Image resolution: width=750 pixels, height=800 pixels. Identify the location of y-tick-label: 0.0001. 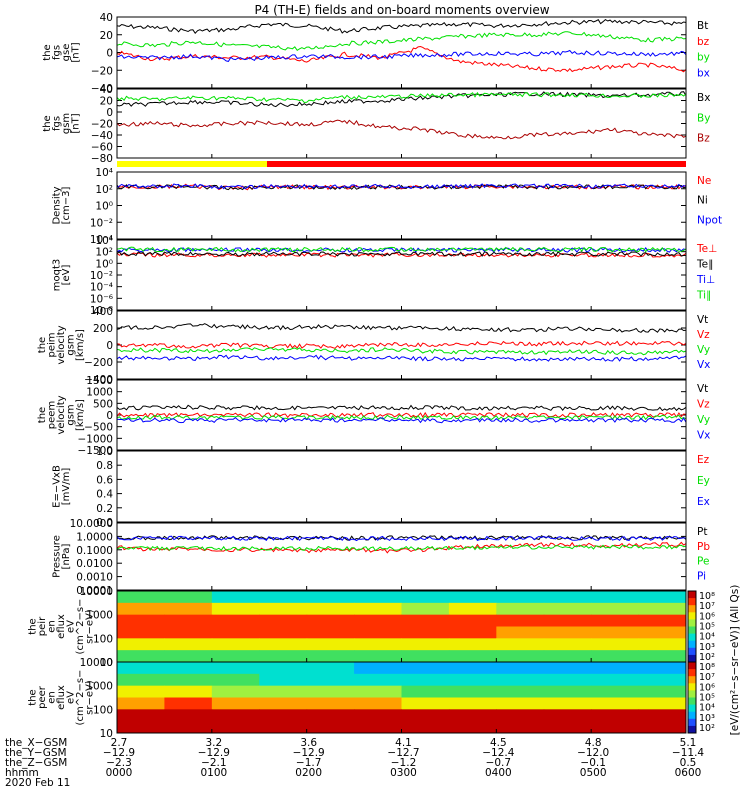
(94, 591).